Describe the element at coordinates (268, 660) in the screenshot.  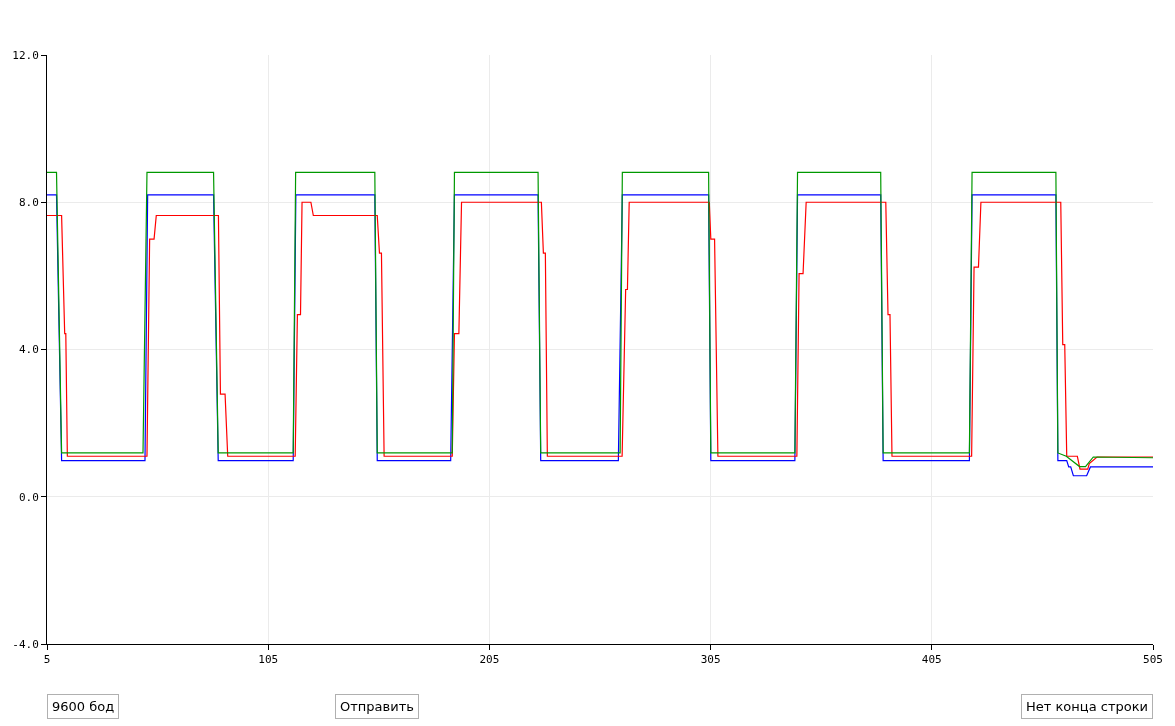
I see `x-tick-label: 105` at that location.